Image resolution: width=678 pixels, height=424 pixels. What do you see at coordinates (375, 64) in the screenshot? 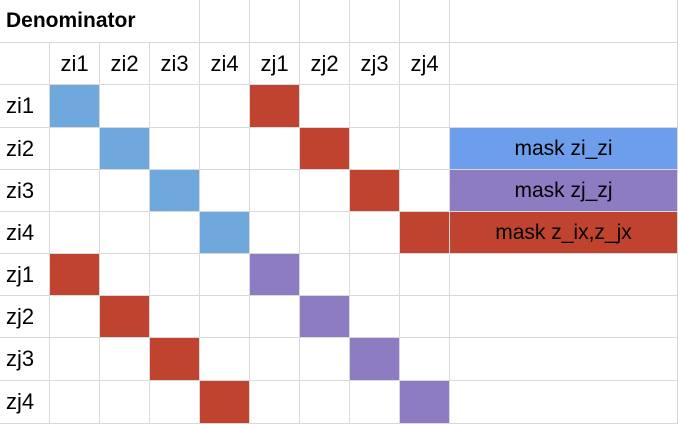
I see `column-header: zj3` at bounding box center [375, 64].